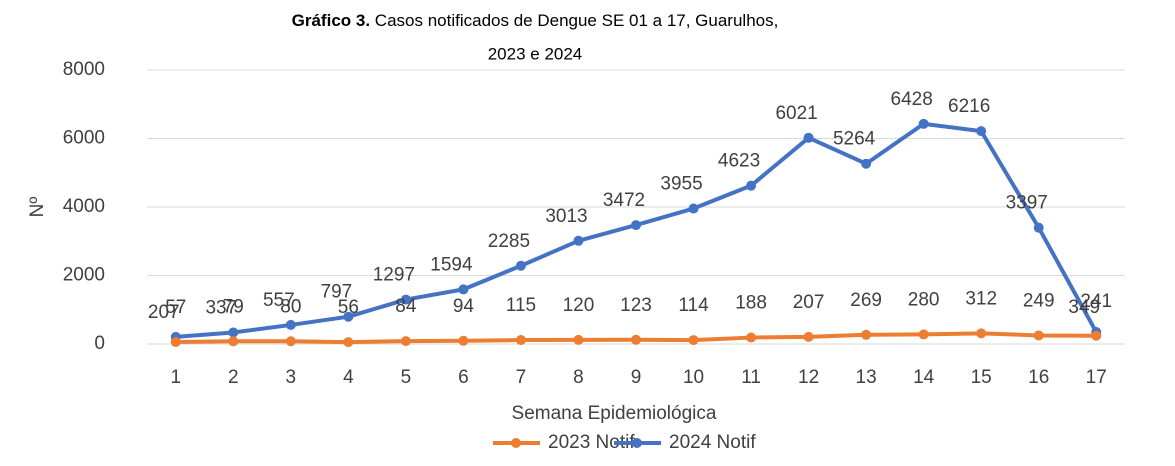 The width and height of the screenshot is (1175, 466). I want to click on data-label: 4623, so click(739, 161).